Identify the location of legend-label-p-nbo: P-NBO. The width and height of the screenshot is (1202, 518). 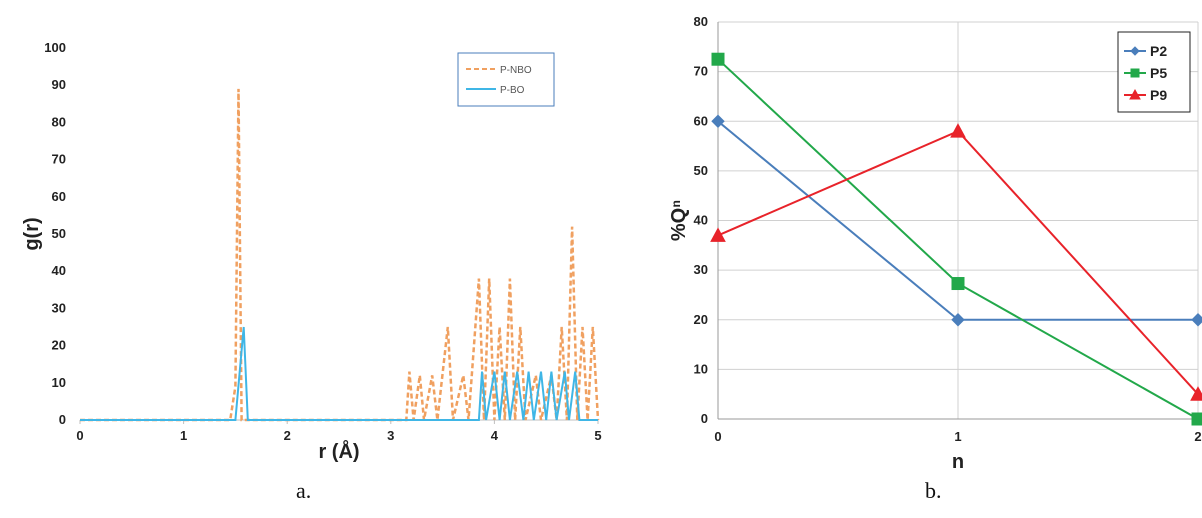
(516, 70).